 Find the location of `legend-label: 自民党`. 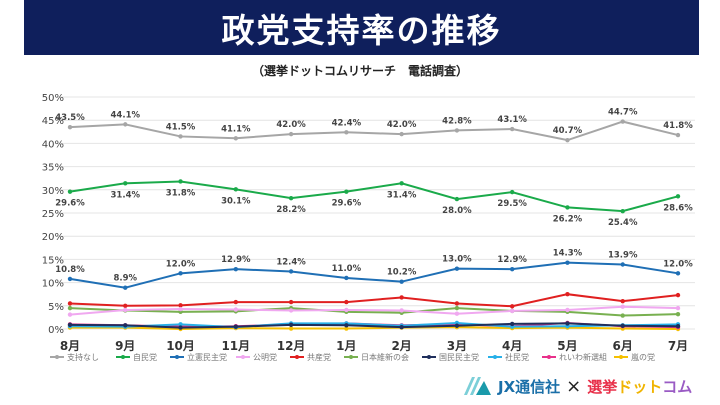

legend-label: 自民党 is located at coordinates (145, 357).